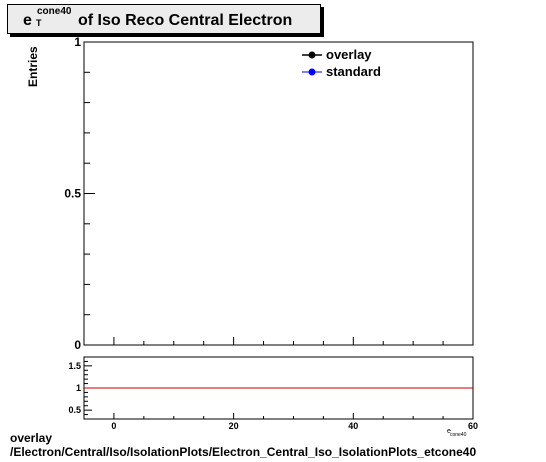  What do you see at coordinates (33, 66) in the screenshot?
I see `y-axis-label: Entries` at bounding box center [33, 66].